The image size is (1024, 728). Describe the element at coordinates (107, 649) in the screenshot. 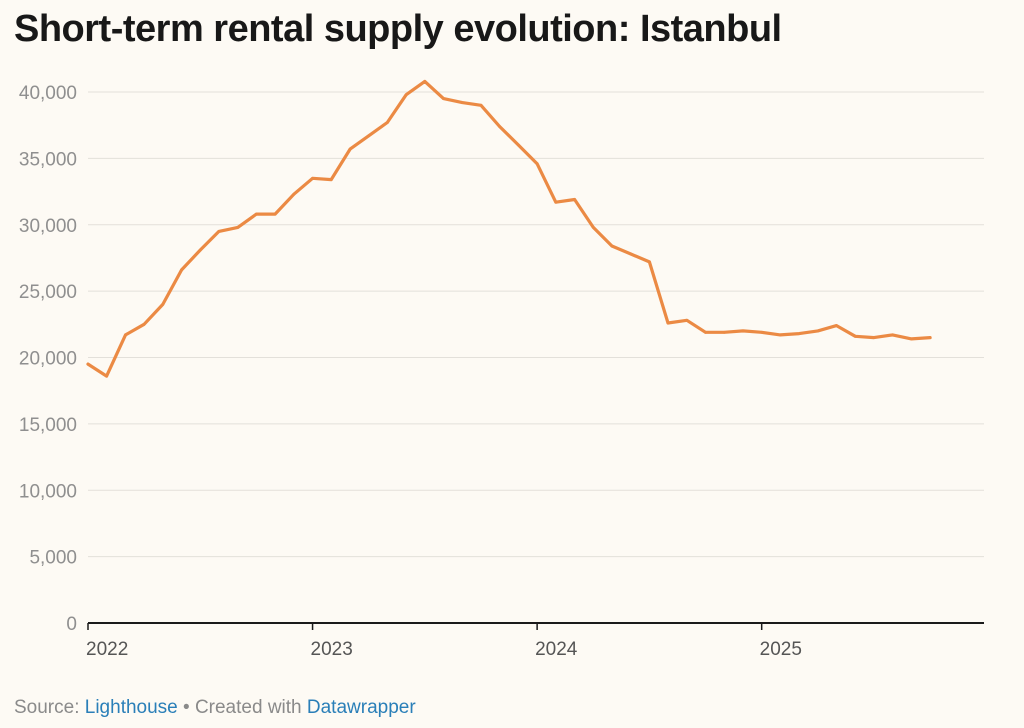

I see `x-tick-label: 2022` at that location.